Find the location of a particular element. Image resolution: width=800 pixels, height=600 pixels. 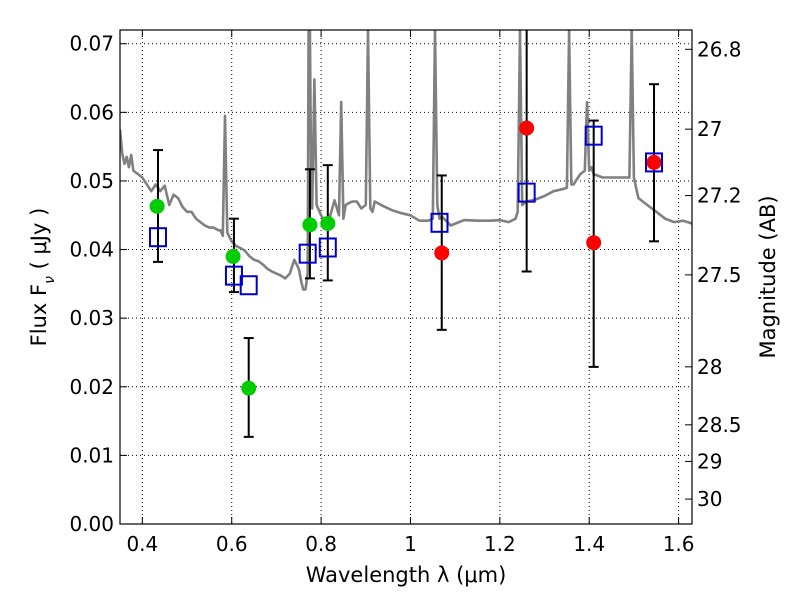

x-tick-label: 1.4 is located at coordinates (589, 544).